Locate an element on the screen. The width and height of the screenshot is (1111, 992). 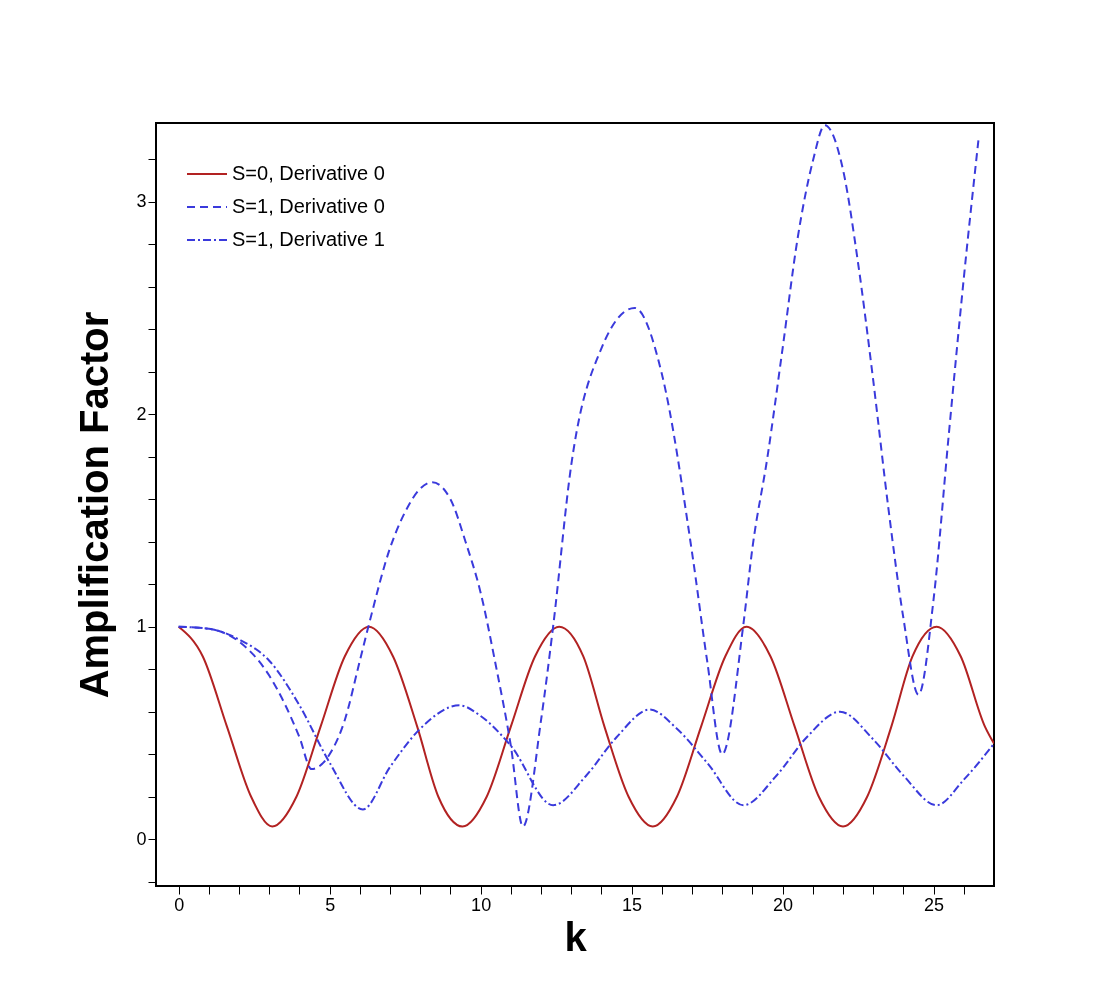
x-tick-label: 5 is located at coordinates (330, 904).